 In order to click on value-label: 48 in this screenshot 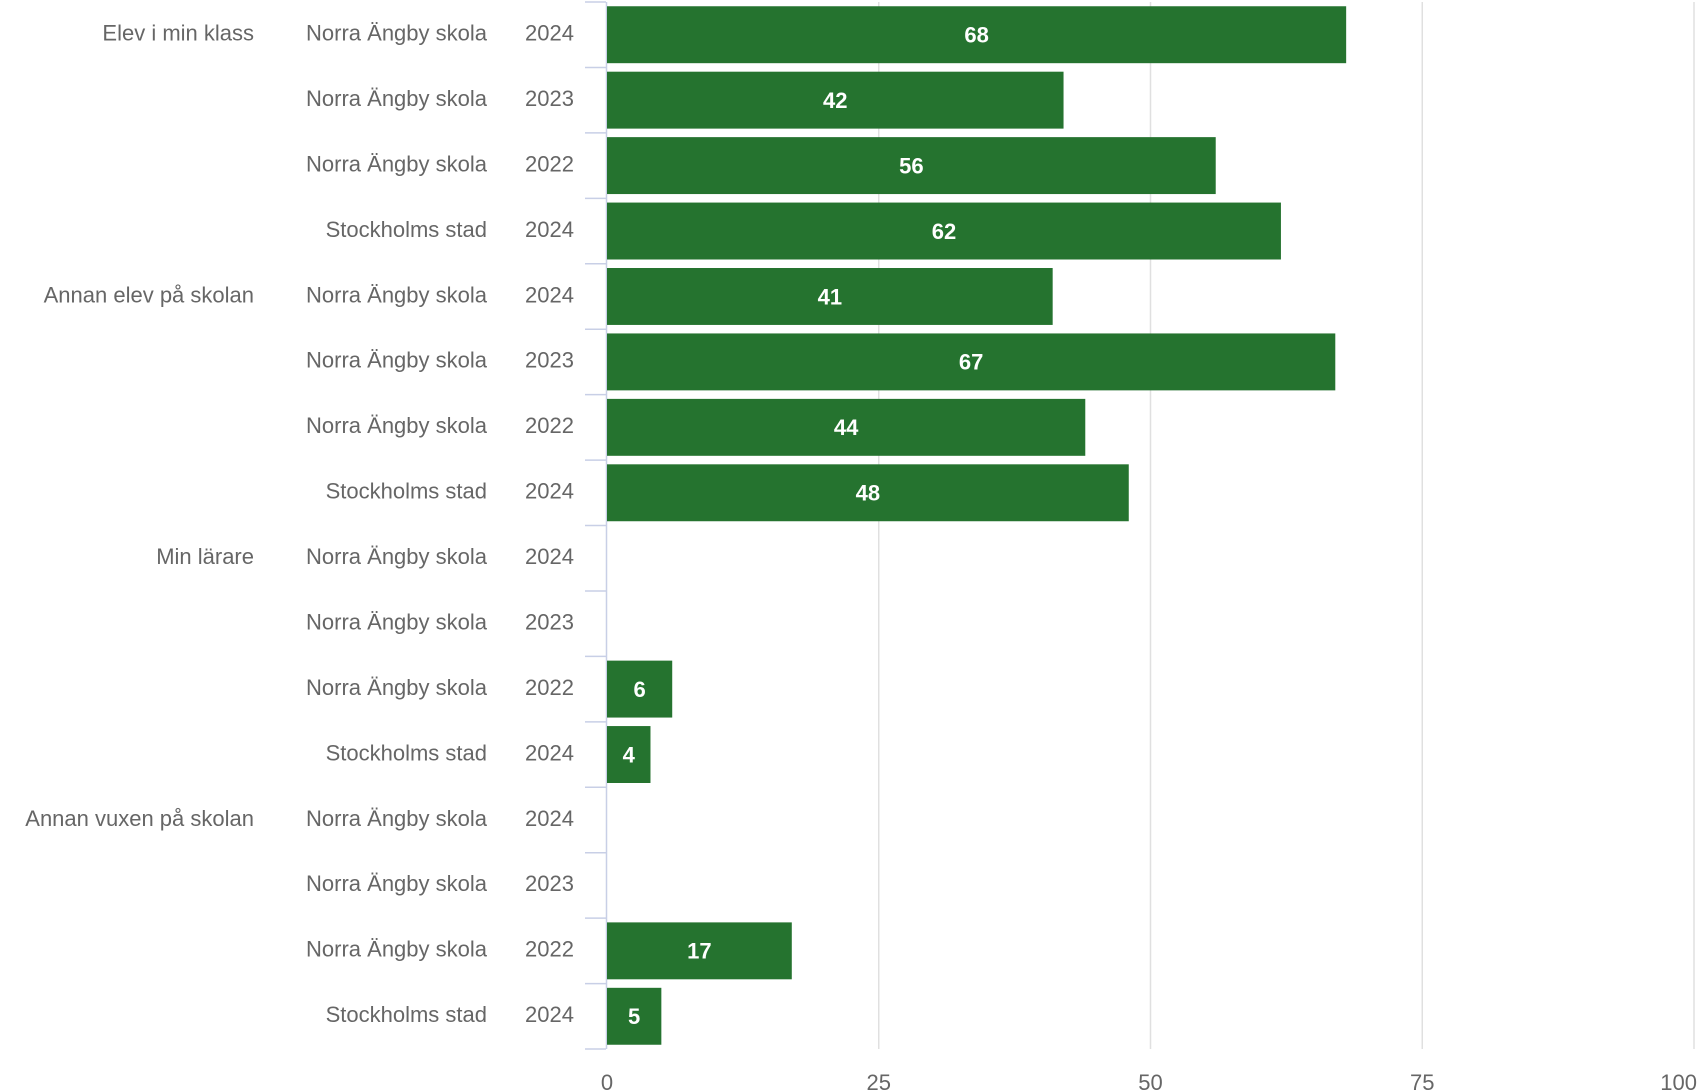, I will do `click(868, 493)`.